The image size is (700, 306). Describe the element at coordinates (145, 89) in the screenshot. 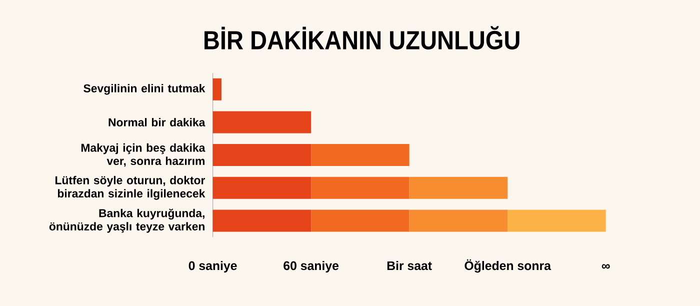

I see `y-tick-label: Sevgilinin elini tutmak` at that location.